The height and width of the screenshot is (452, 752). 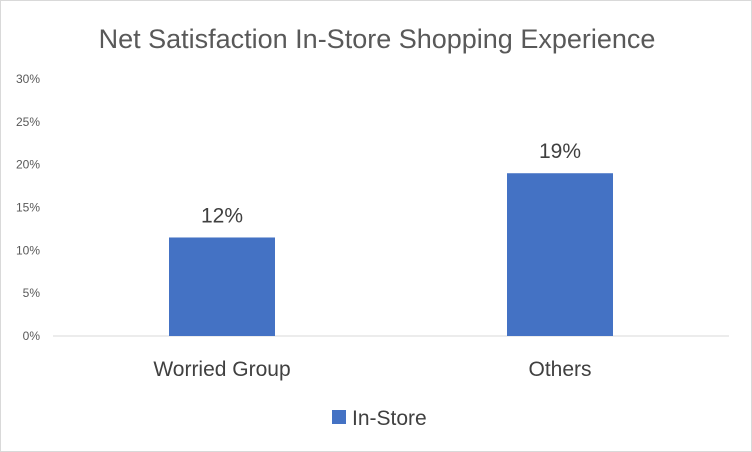 I want to click on y-tick-label: 15%, so click(x=28, y=208).